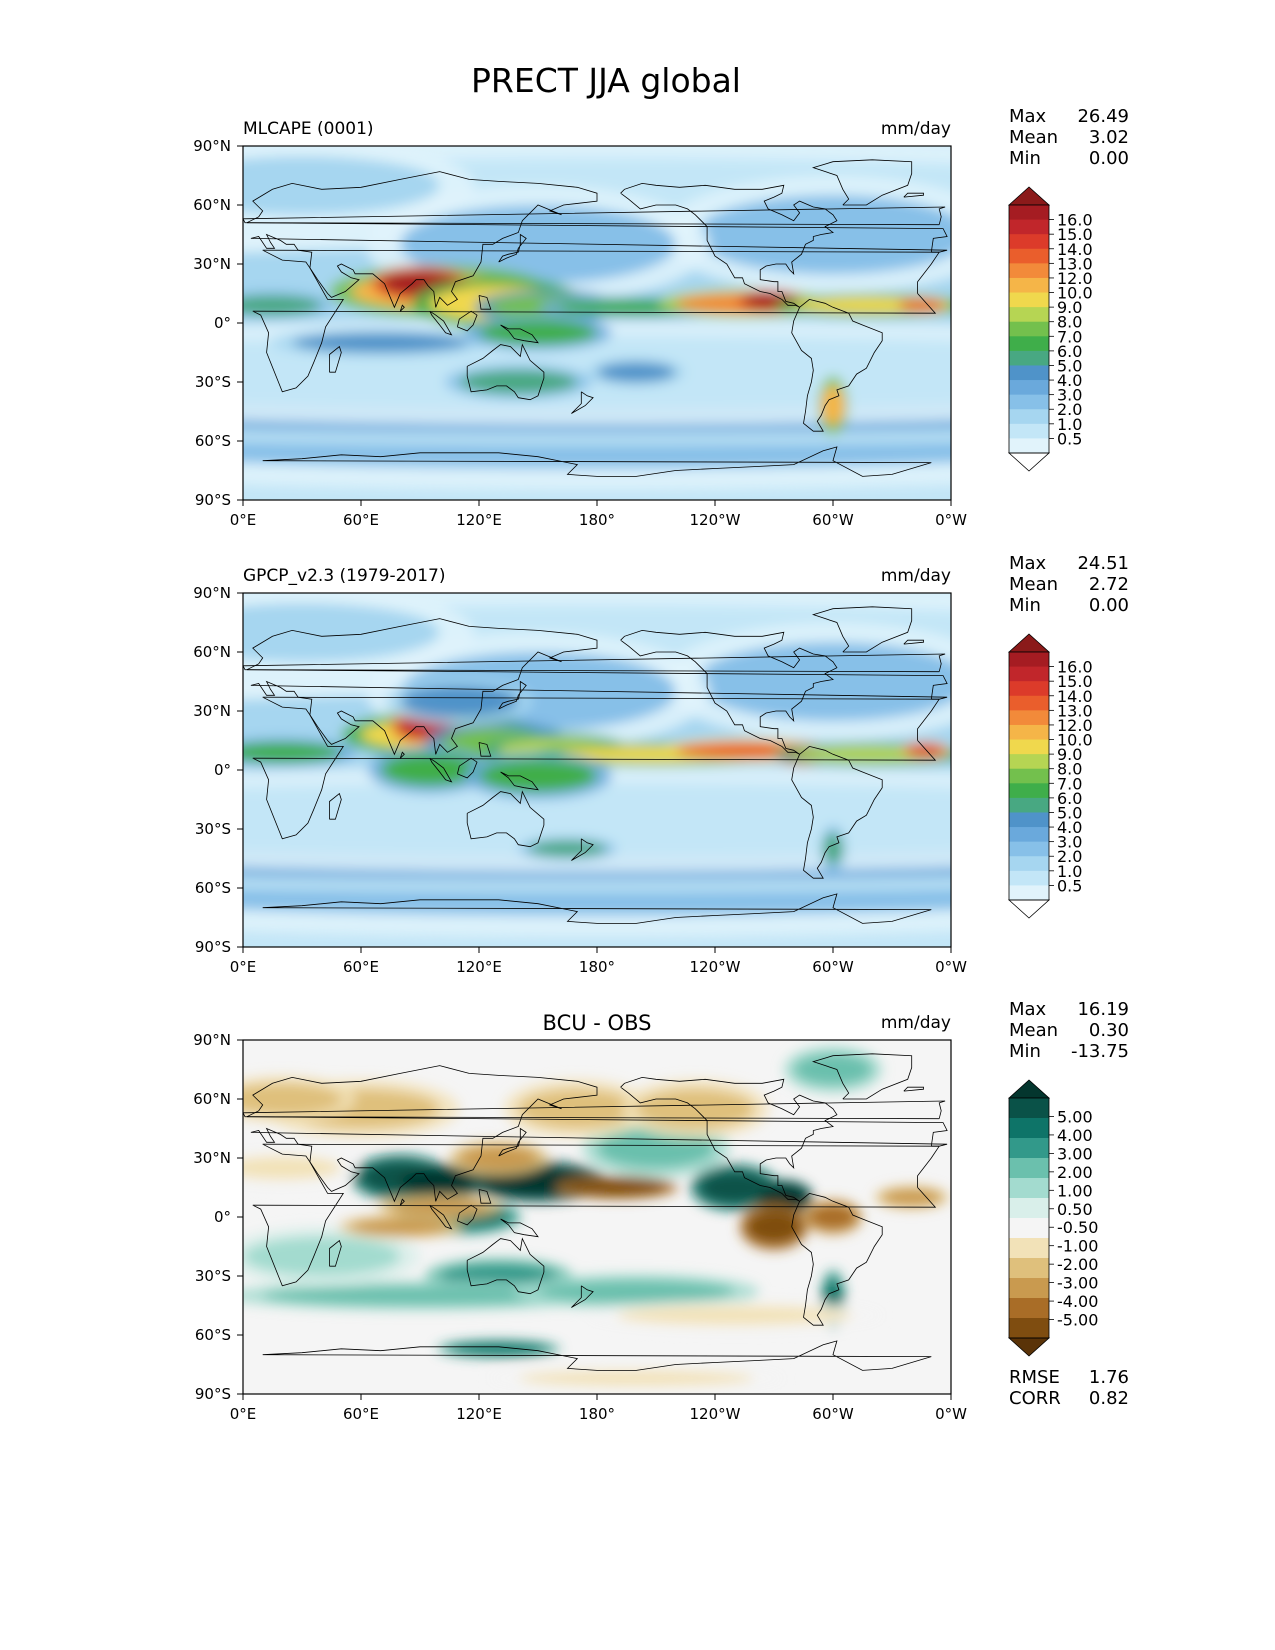  What do you see at coordinates (1109, 1030) in the screenshot?
I see `stat-value: 0.30` at bounding box center [1109, 1030].